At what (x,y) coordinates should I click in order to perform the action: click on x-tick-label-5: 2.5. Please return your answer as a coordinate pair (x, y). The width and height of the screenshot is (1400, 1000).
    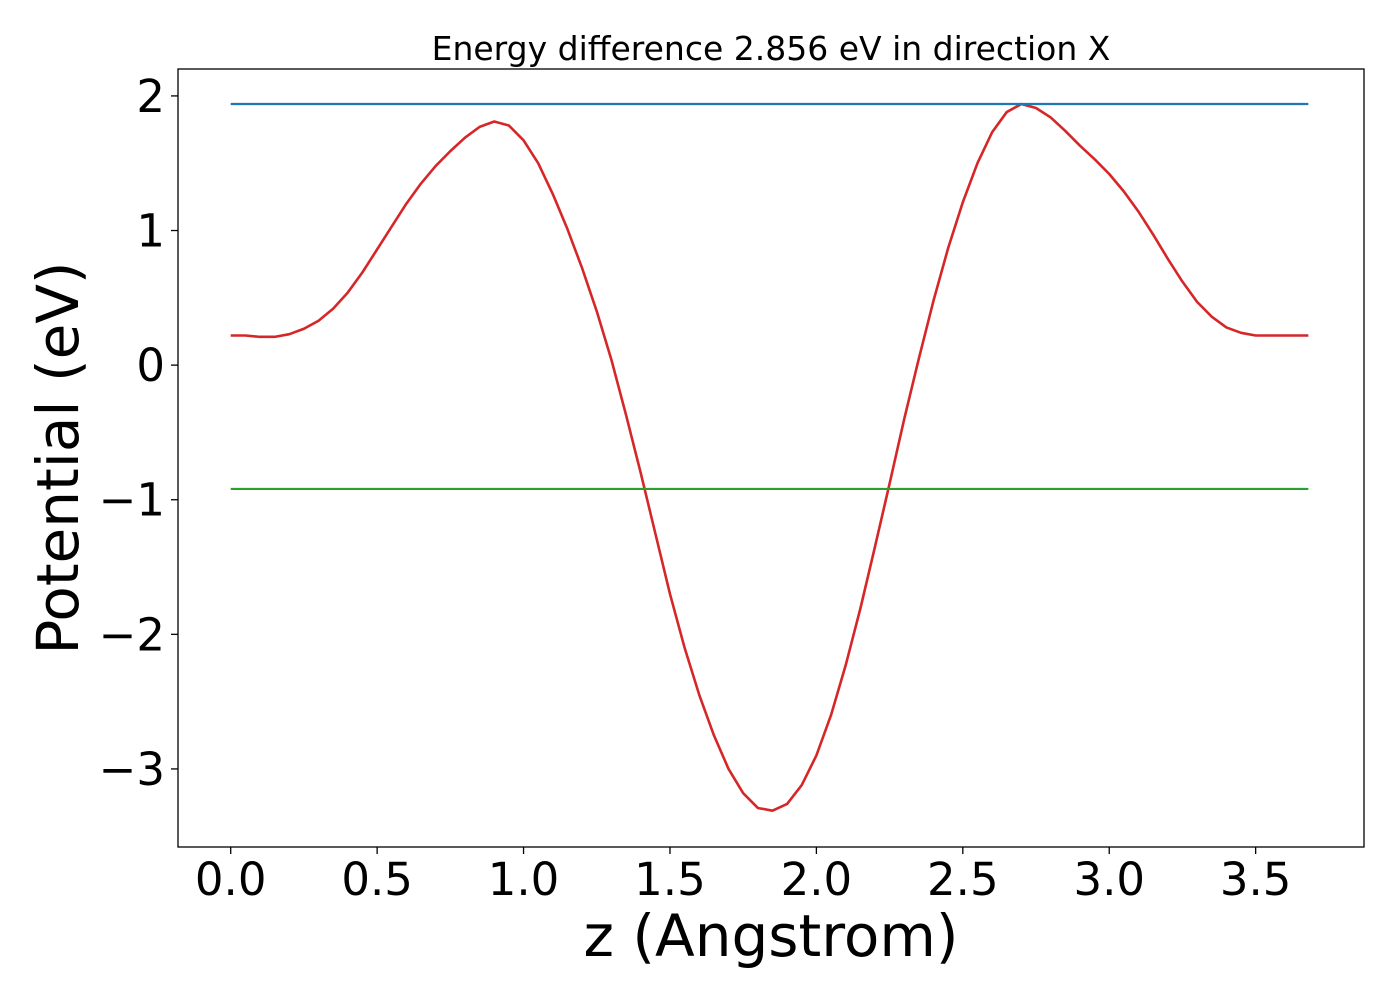
    Looking at the image, I should click on (963, 879).